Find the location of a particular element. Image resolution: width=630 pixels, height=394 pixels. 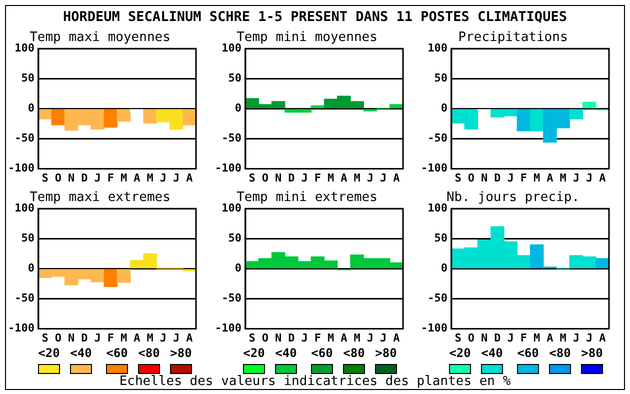

text: HORDEUM SECALINUM SCHRE 1-5 PRESENT DANS 11 POSTES CLIMATIQUES is located at coordinates (315, 17).